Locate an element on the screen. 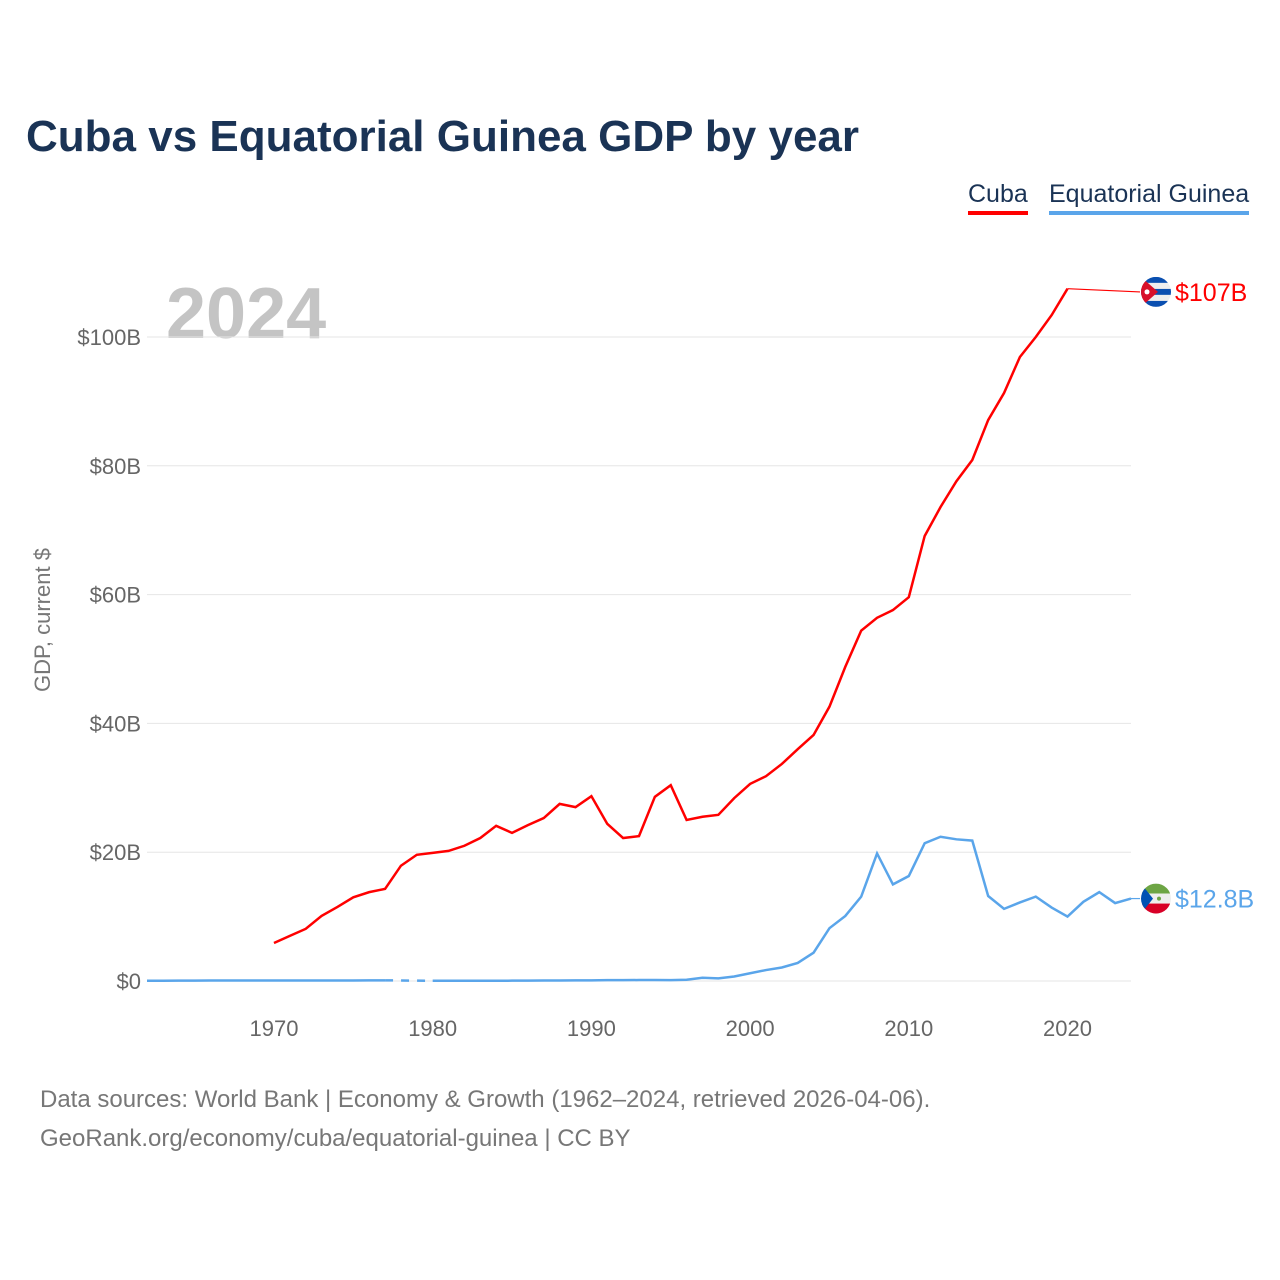 The height and width of the screenshot is (1280, 1280). x-tick-label: 2010 is located at coordinates (908, 1028).